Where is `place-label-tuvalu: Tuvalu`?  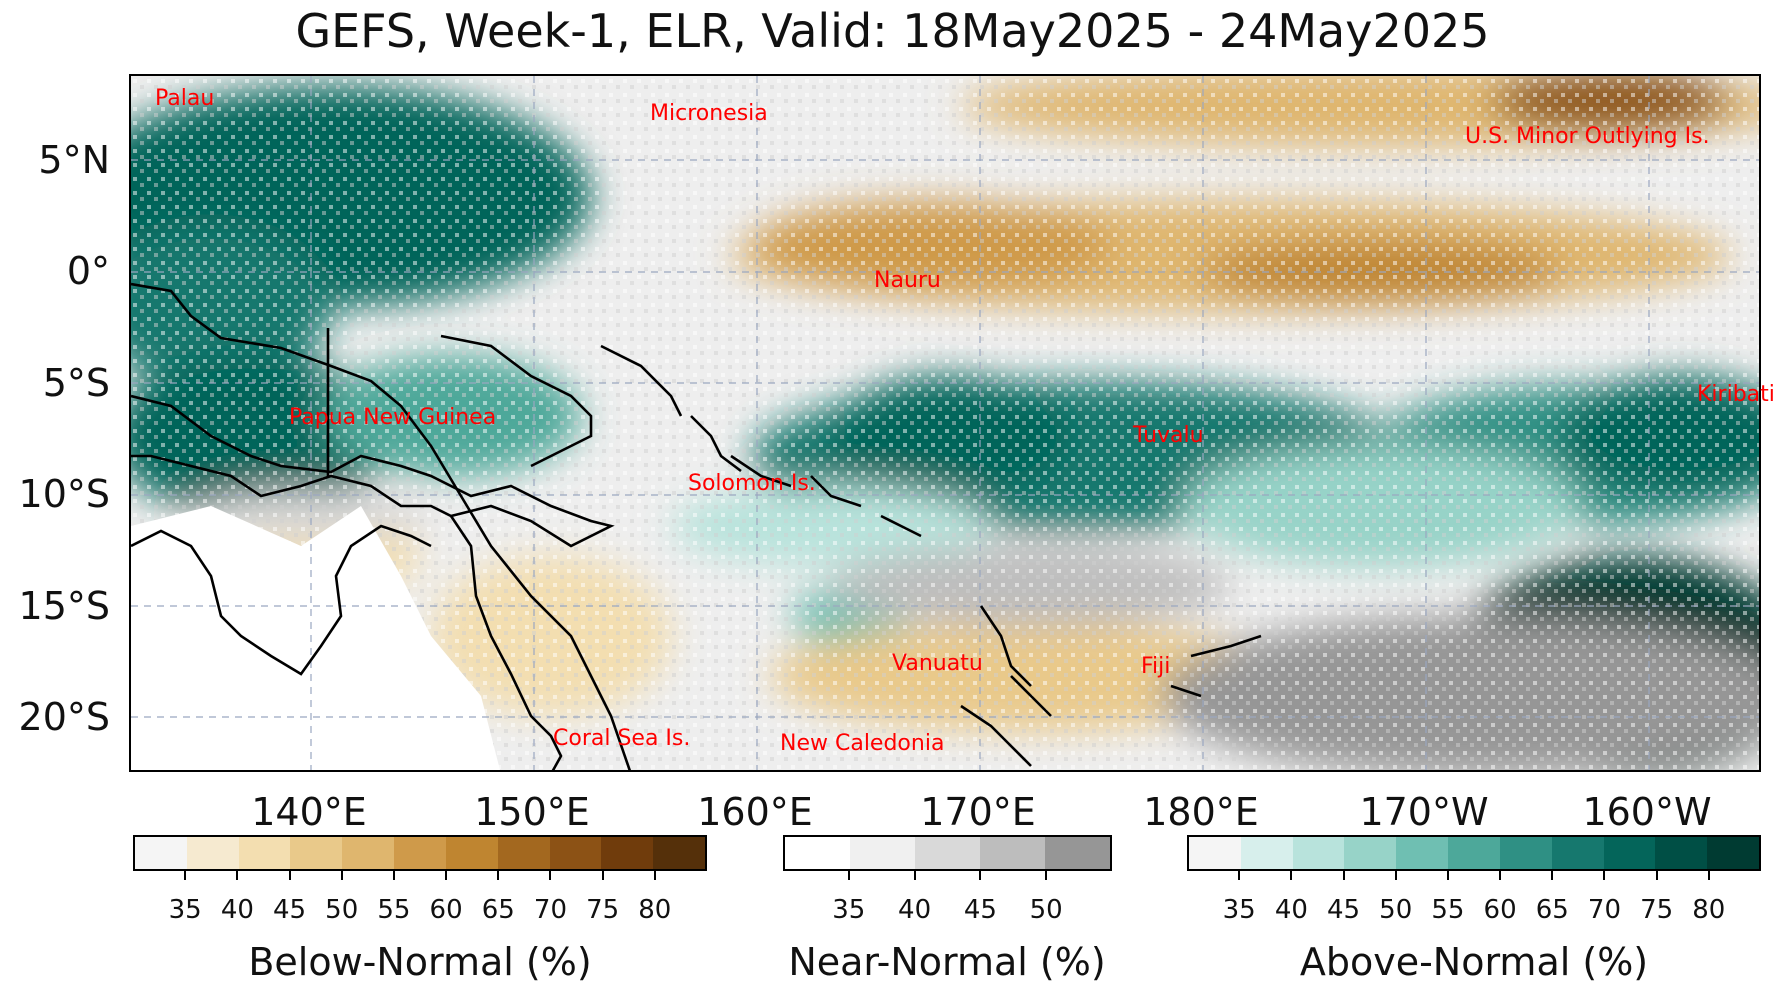 place-label-tuvalu: Tuvalu is located at coordinates (1168, 435).